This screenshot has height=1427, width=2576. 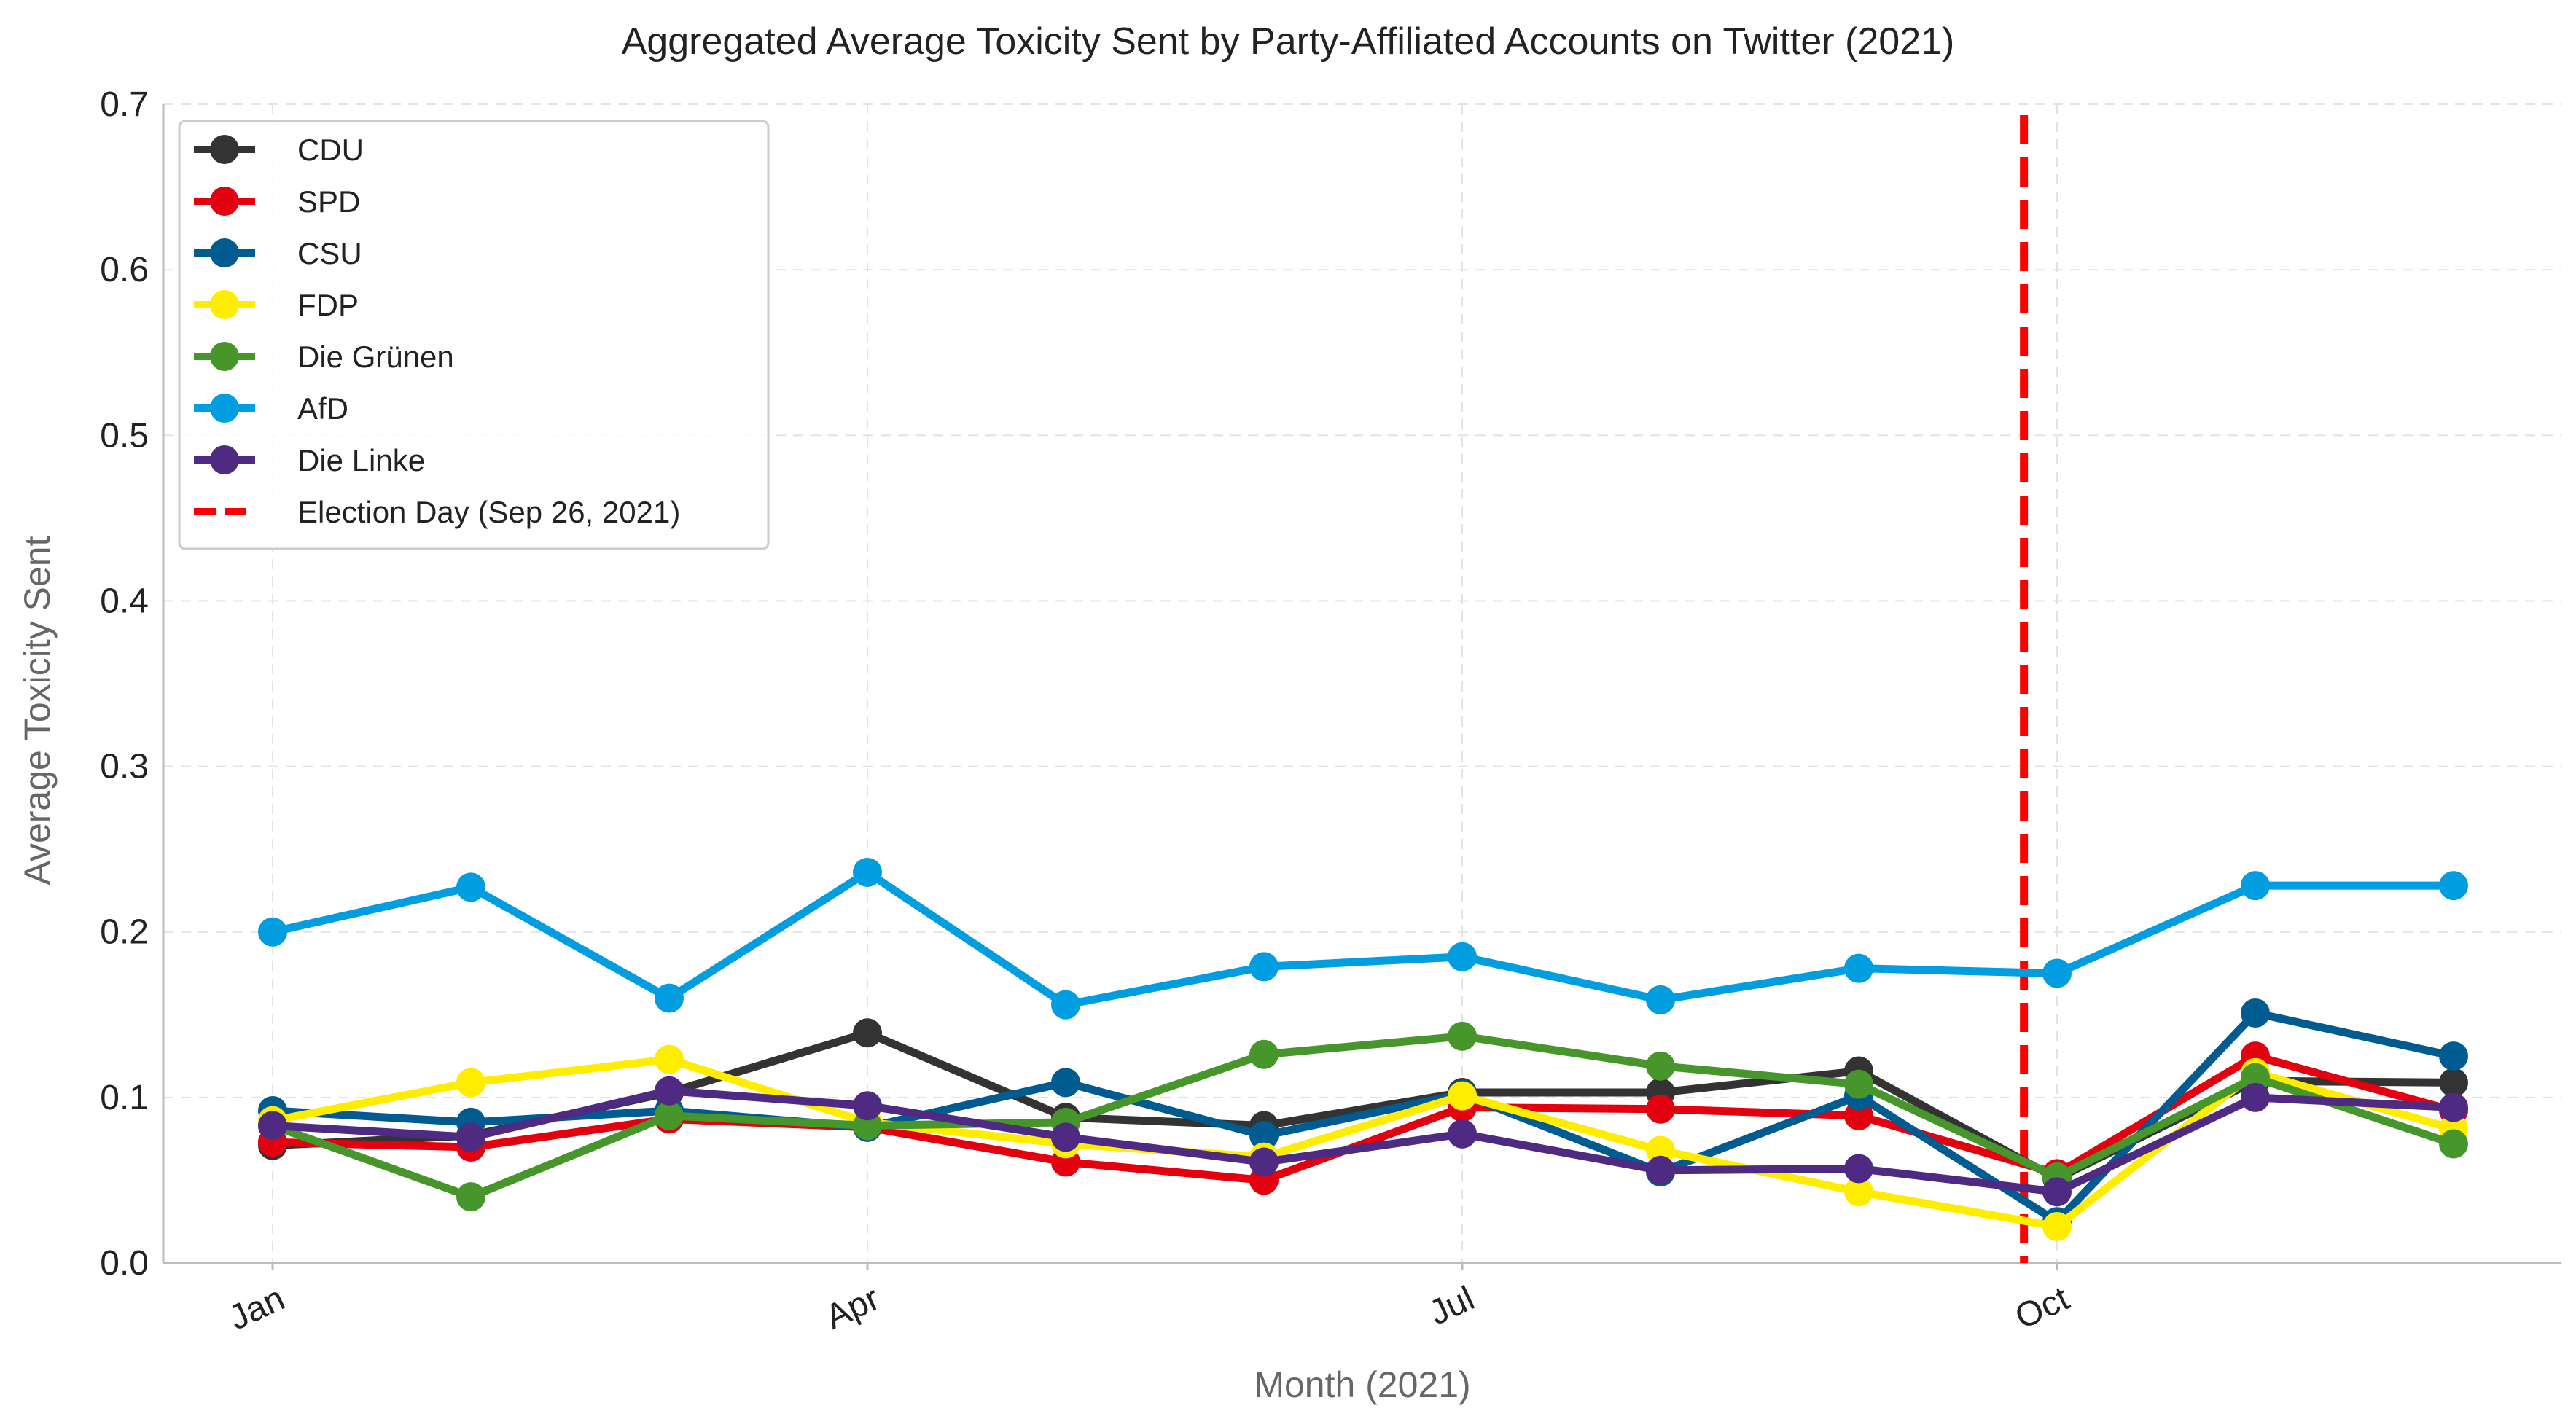 What do you see at coordinates (1452, 1306) in the screenshot?
I see `x-tick-label: Jul` at bounding box center [1452, 1306].